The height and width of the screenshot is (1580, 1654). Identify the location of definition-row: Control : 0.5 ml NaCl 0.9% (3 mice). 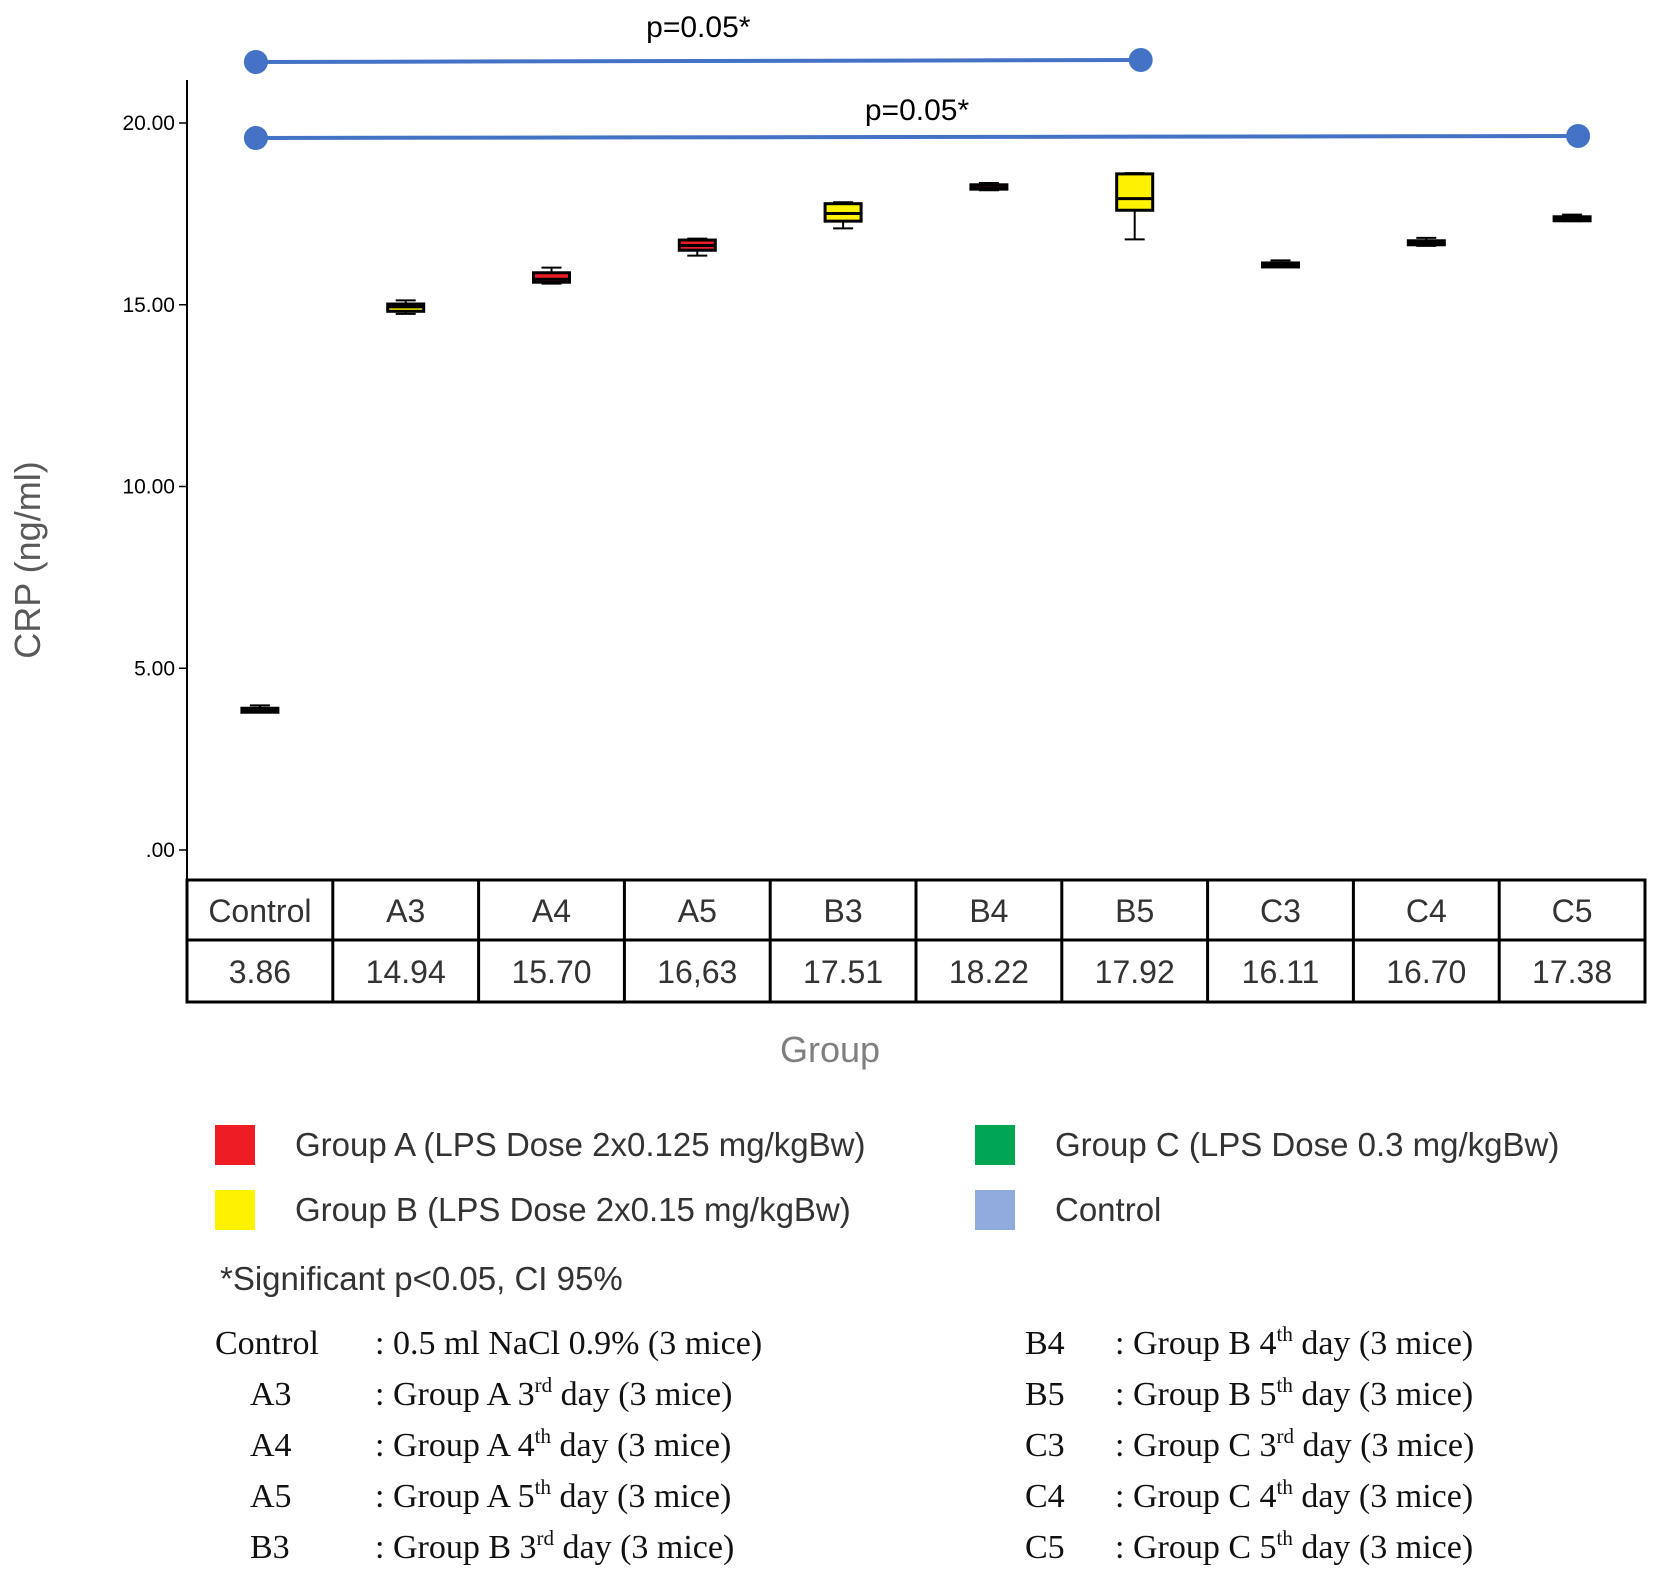
(535, 1350).